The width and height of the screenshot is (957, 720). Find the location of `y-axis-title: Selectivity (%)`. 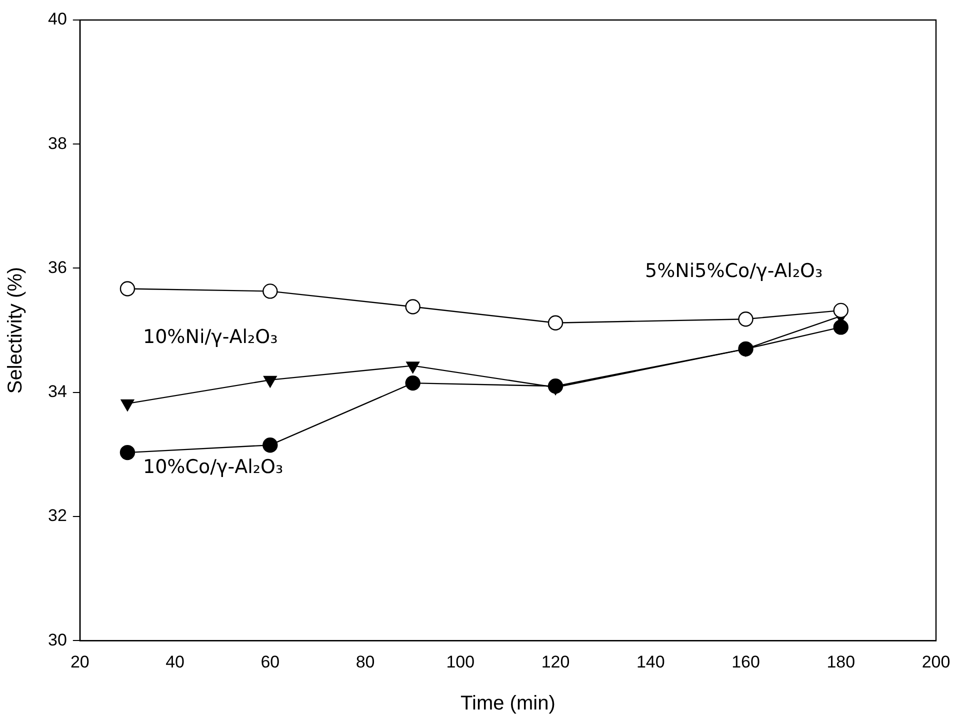

y-axis-title: Selectivity (%) is located at coordinates (15, 330).